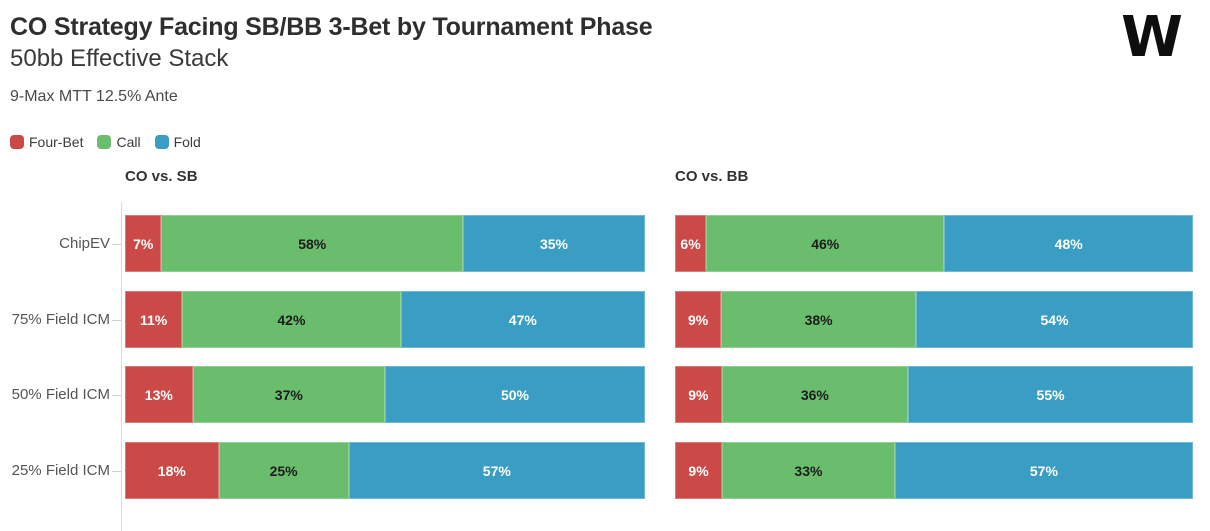  I want to click on bar-segment-four-bet: 13%, so click(159, 394).